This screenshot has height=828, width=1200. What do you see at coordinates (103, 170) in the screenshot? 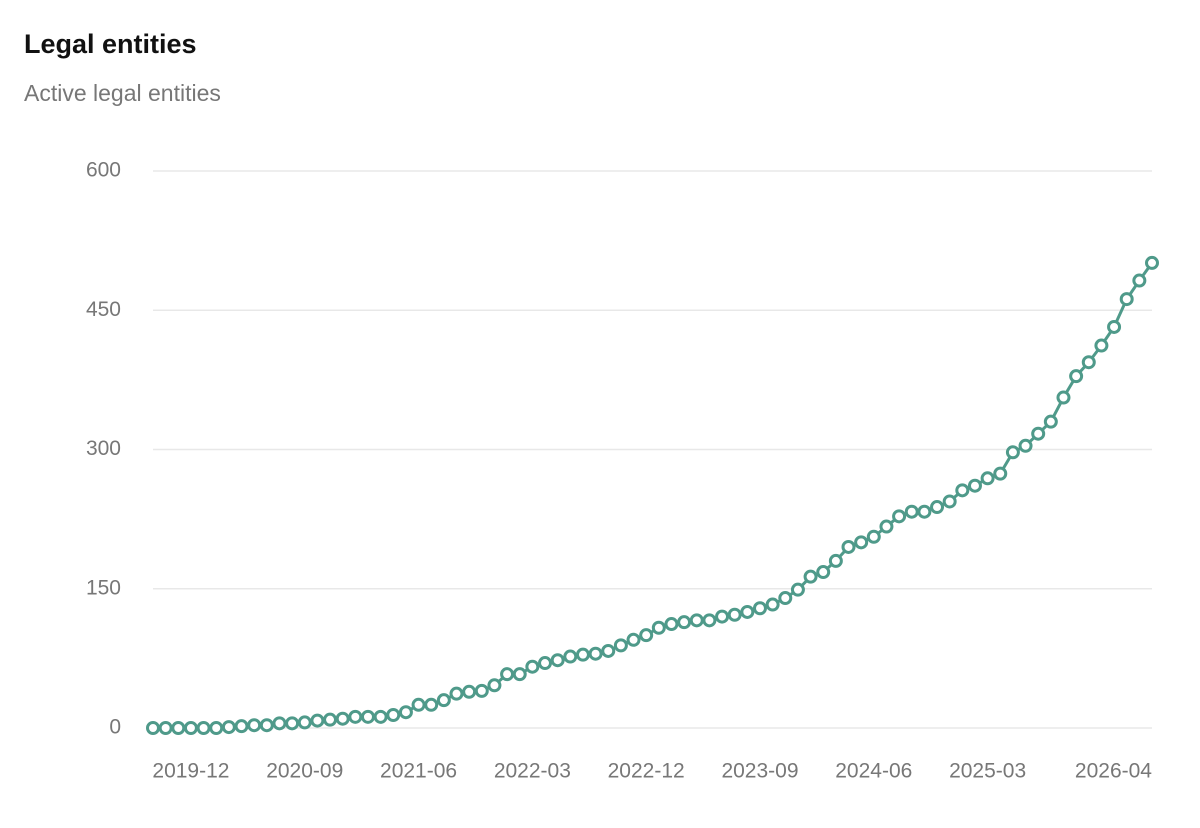
I see `y-tick-label: 600` at bounding box center [103, 170].